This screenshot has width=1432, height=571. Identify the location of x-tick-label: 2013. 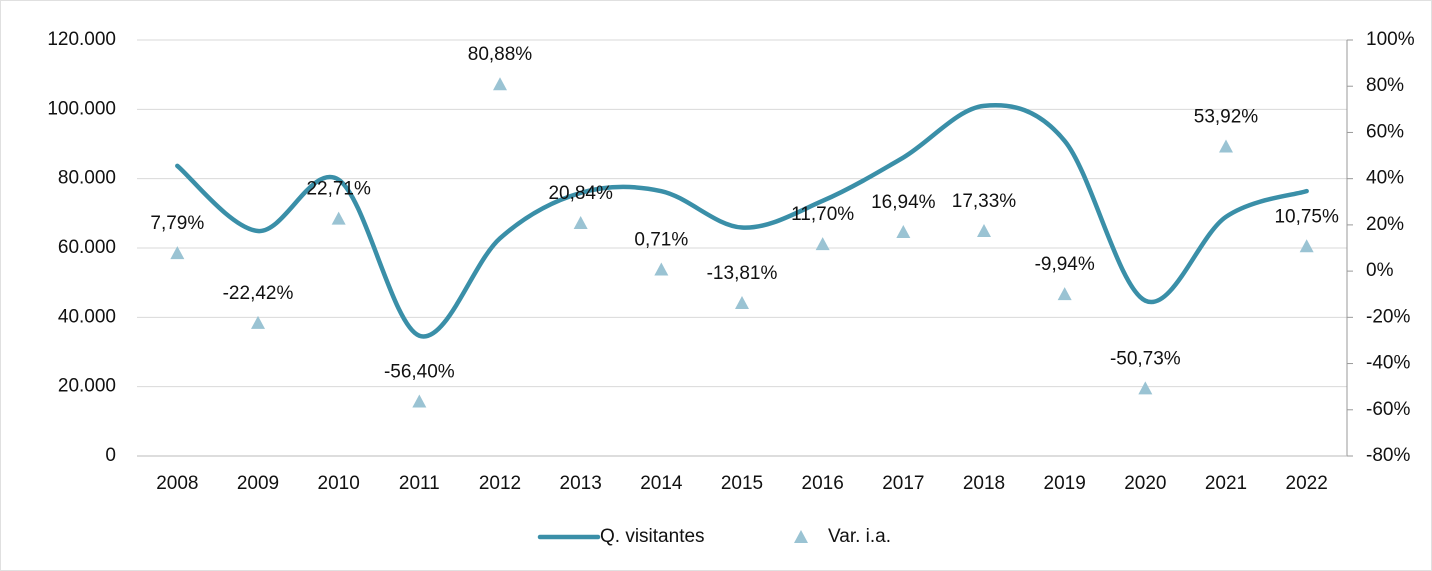
(581, 483).